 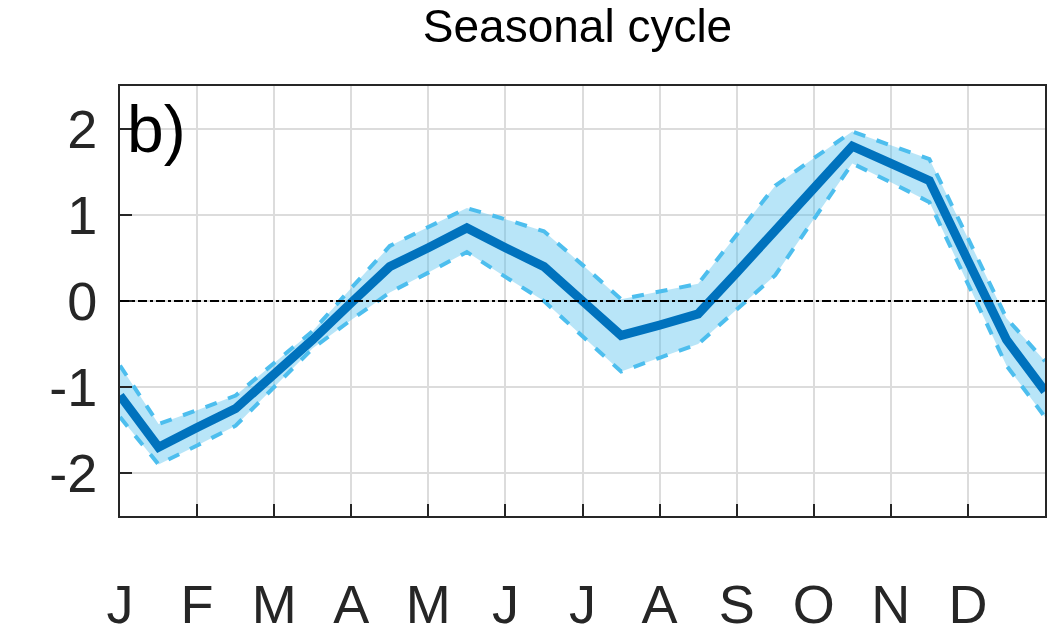 What do you see at coordinates (813, 599) in the screenshot?
I see `x-tick-label: O` at bounding box center [813, 599].